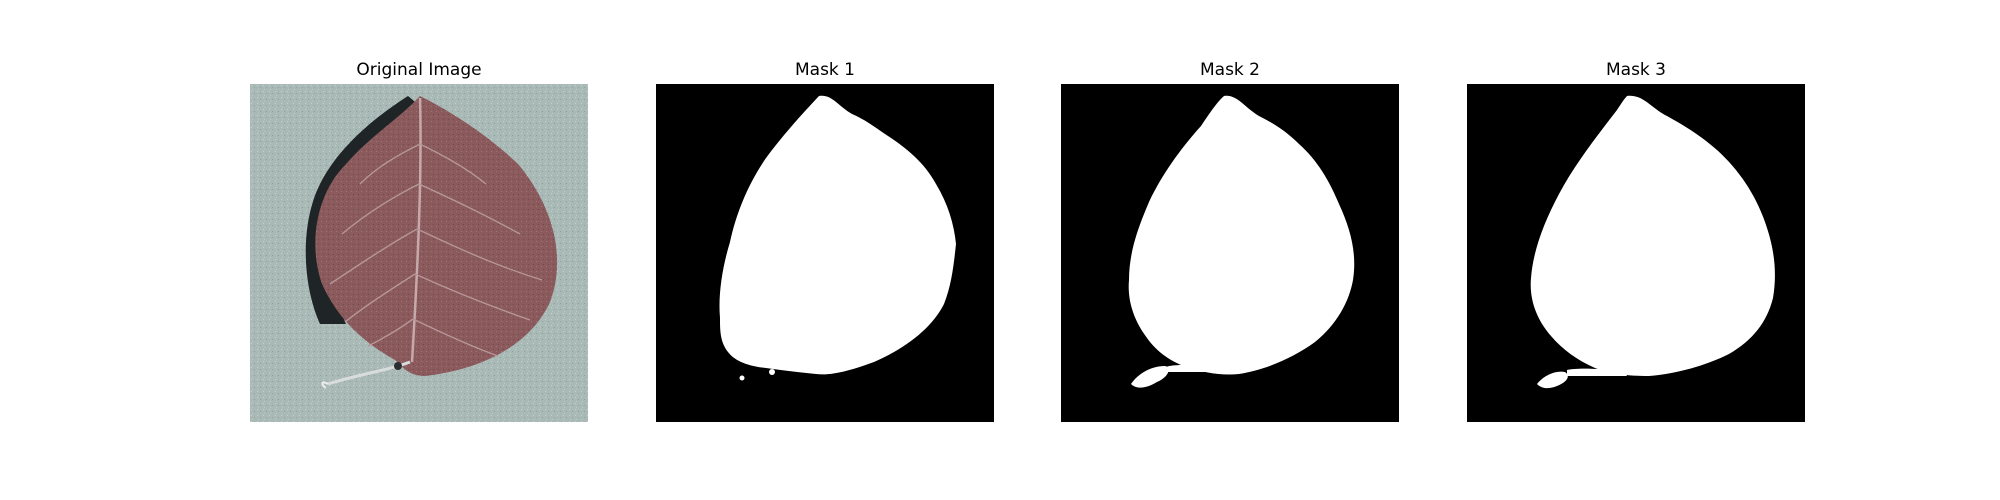 The width and height of the screenshot is (2000, 500). Describe the element at coordinates (1635, 70) in the screenshot. I see `panel-title: Mask 3` at that location.